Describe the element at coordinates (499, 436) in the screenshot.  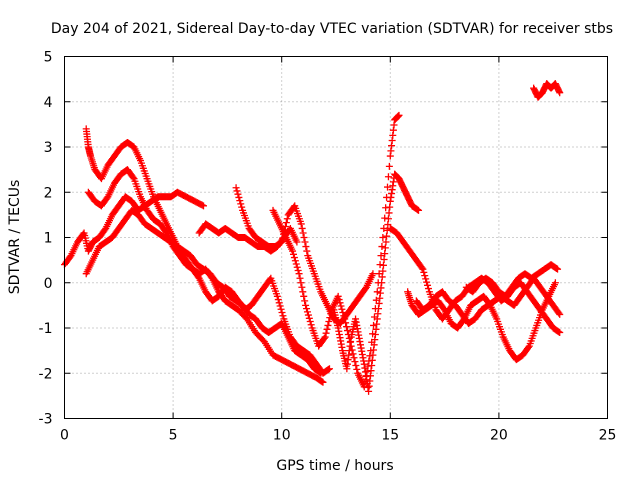
I see `x-tick-label: 20` at that location.